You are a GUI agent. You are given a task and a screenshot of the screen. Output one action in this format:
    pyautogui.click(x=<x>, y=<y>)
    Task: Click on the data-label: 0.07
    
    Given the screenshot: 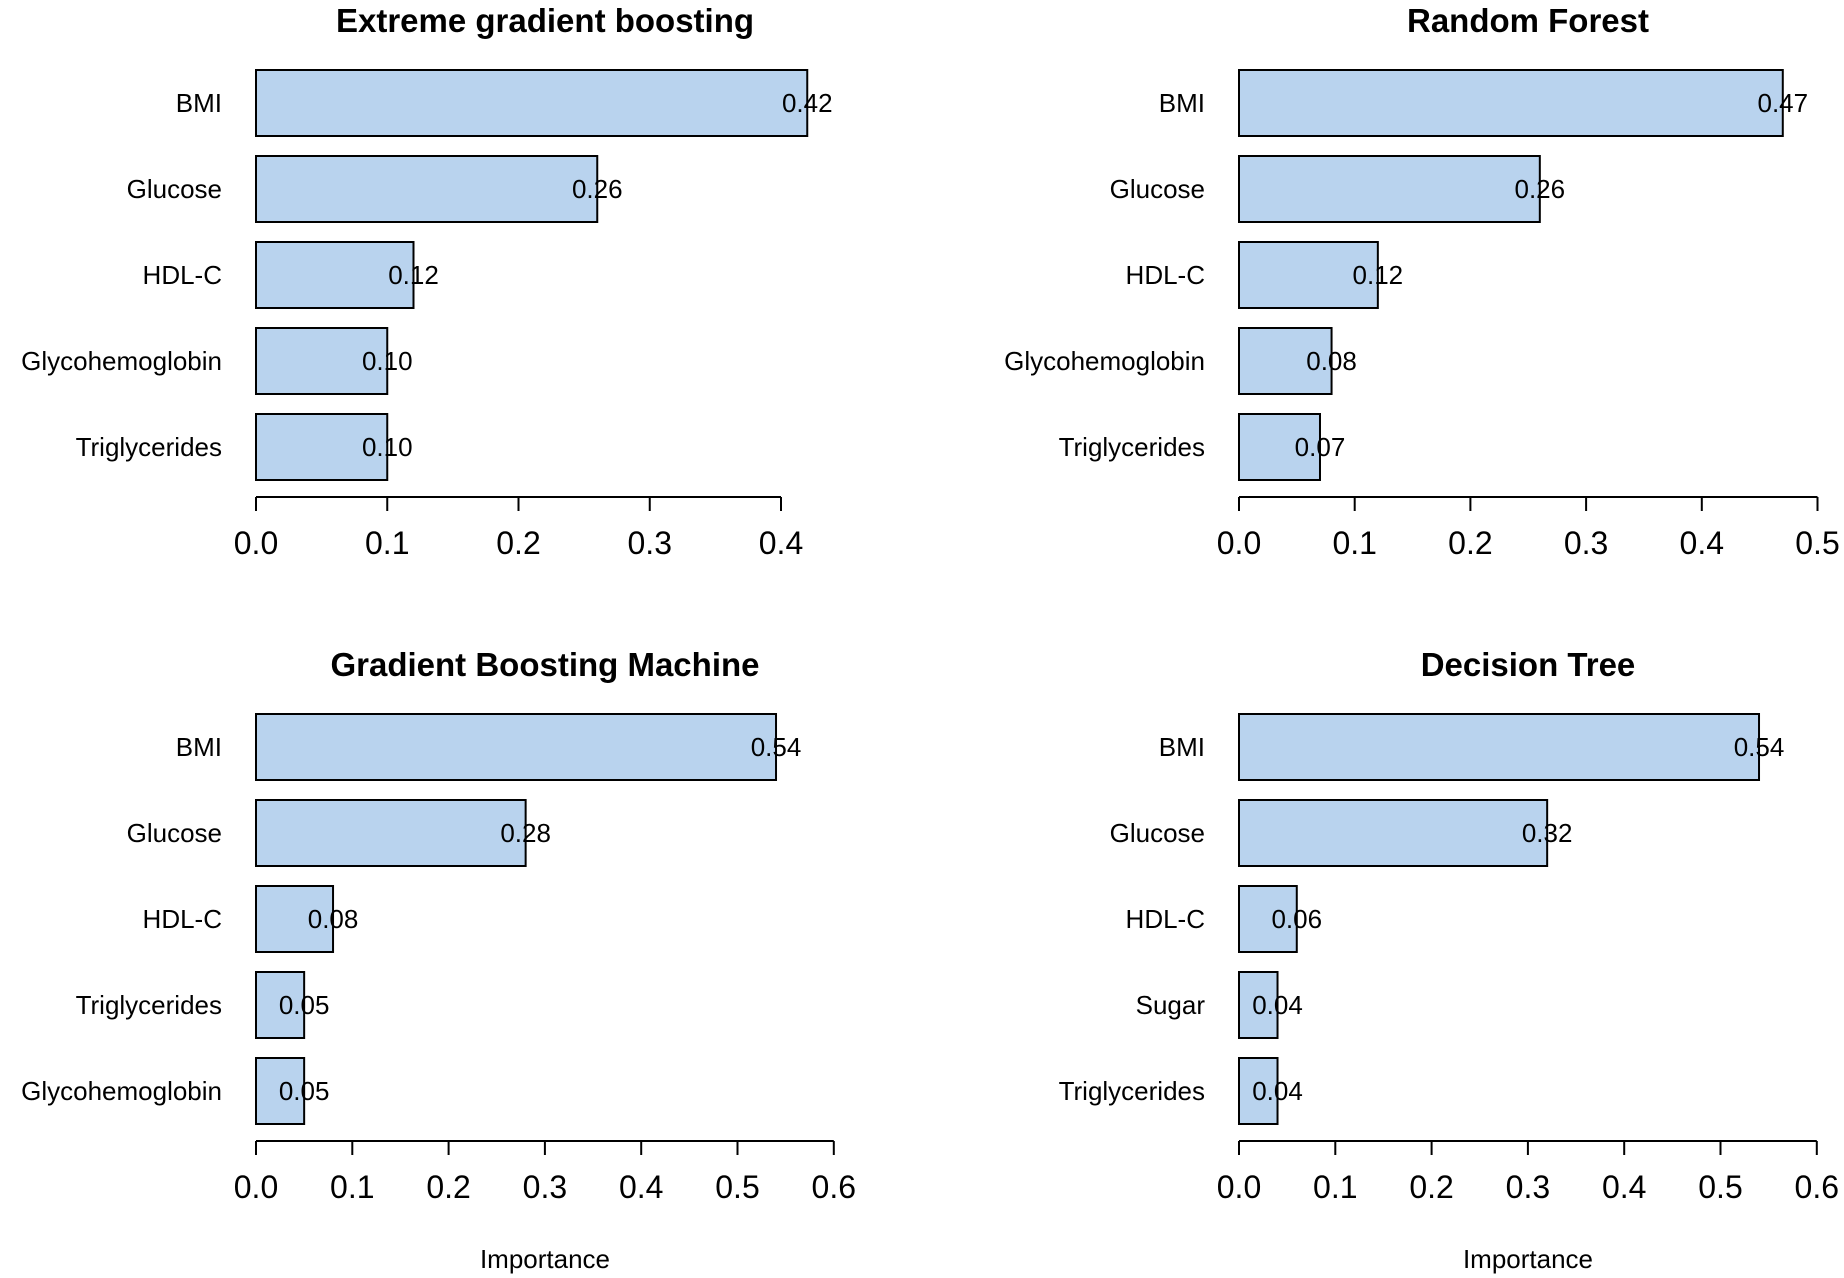 What is the action you would take?
    pyautogui.click(x=1320, y=447)
    